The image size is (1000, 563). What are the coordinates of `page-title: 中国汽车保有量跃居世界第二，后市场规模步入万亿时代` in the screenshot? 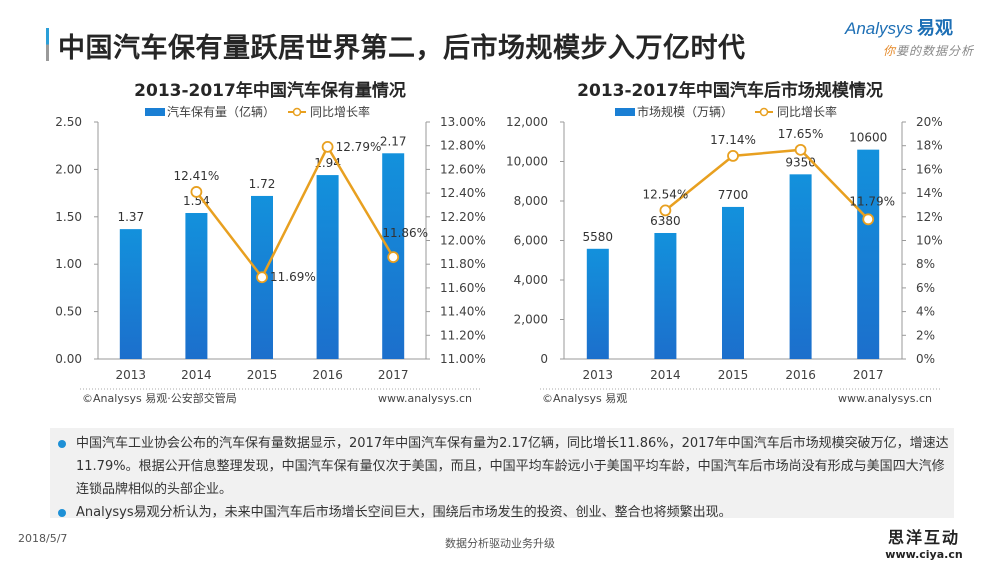 It's located at (402, 48).